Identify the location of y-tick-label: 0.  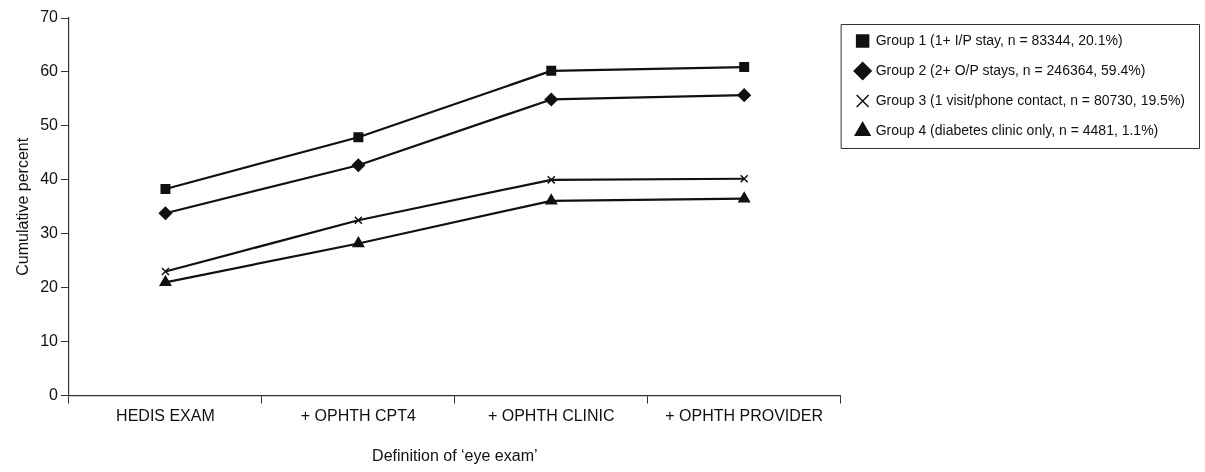
(54, 395).